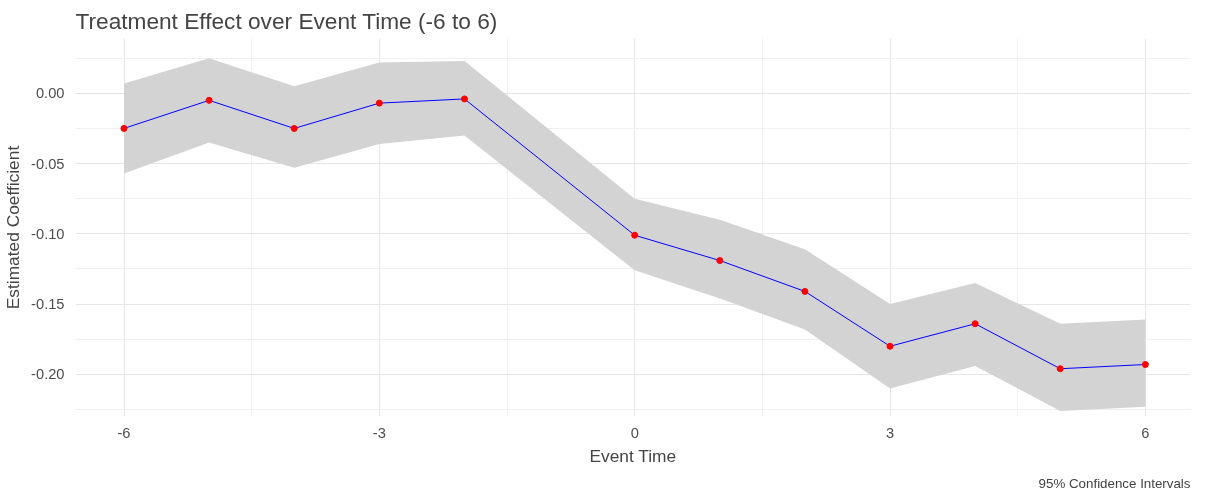  I want to click on text: 95% Confidence Intervals, so click(1114, 483).